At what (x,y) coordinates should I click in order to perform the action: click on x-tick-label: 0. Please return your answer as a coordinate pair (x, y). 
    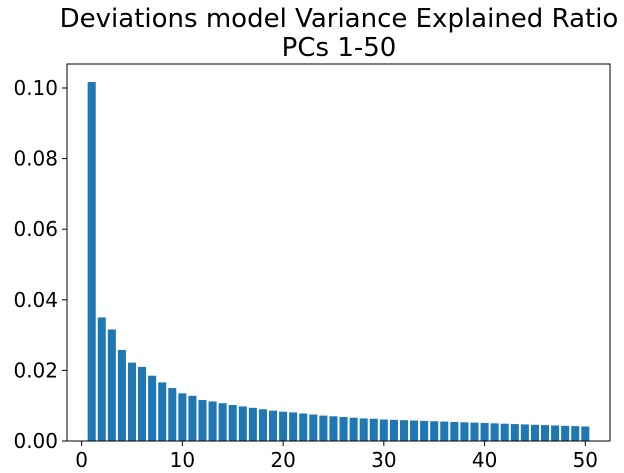
    Looking at the image, I should click on (81, 460).